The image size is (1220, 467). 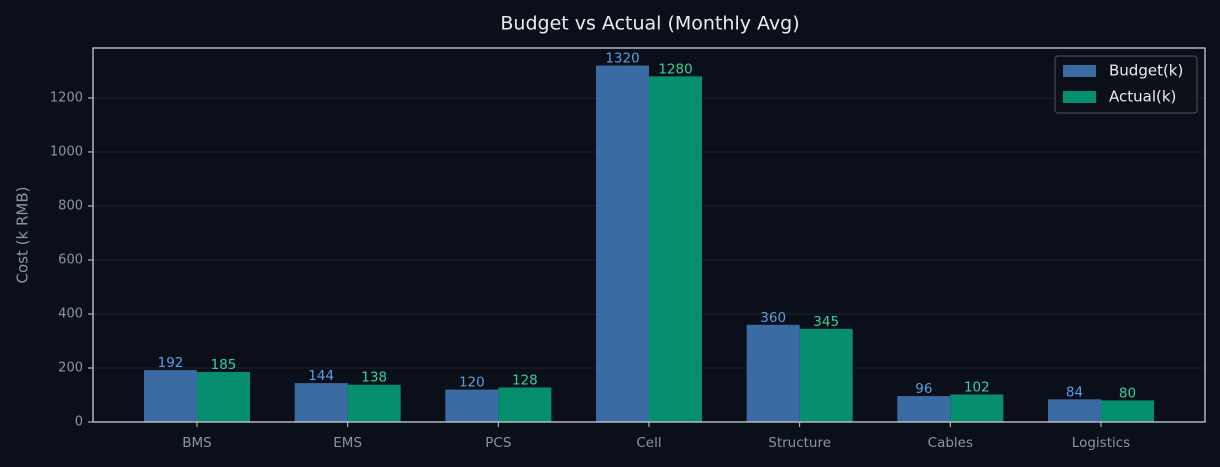 What do you see at coordinates (23, 235) in the screenshot?
I see `y-axis-label: Cost (k RMB)` at bounding box center [23, 235].